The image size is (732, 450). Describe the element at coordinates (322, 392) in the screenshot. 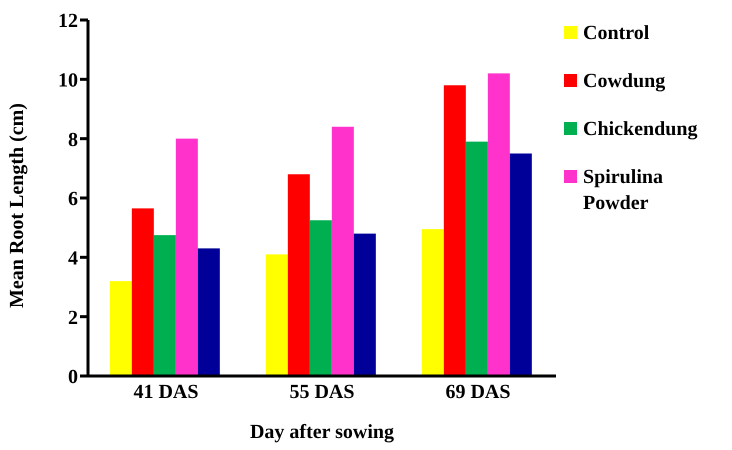

I see `x-tick-label: 55 DAS` at that location.